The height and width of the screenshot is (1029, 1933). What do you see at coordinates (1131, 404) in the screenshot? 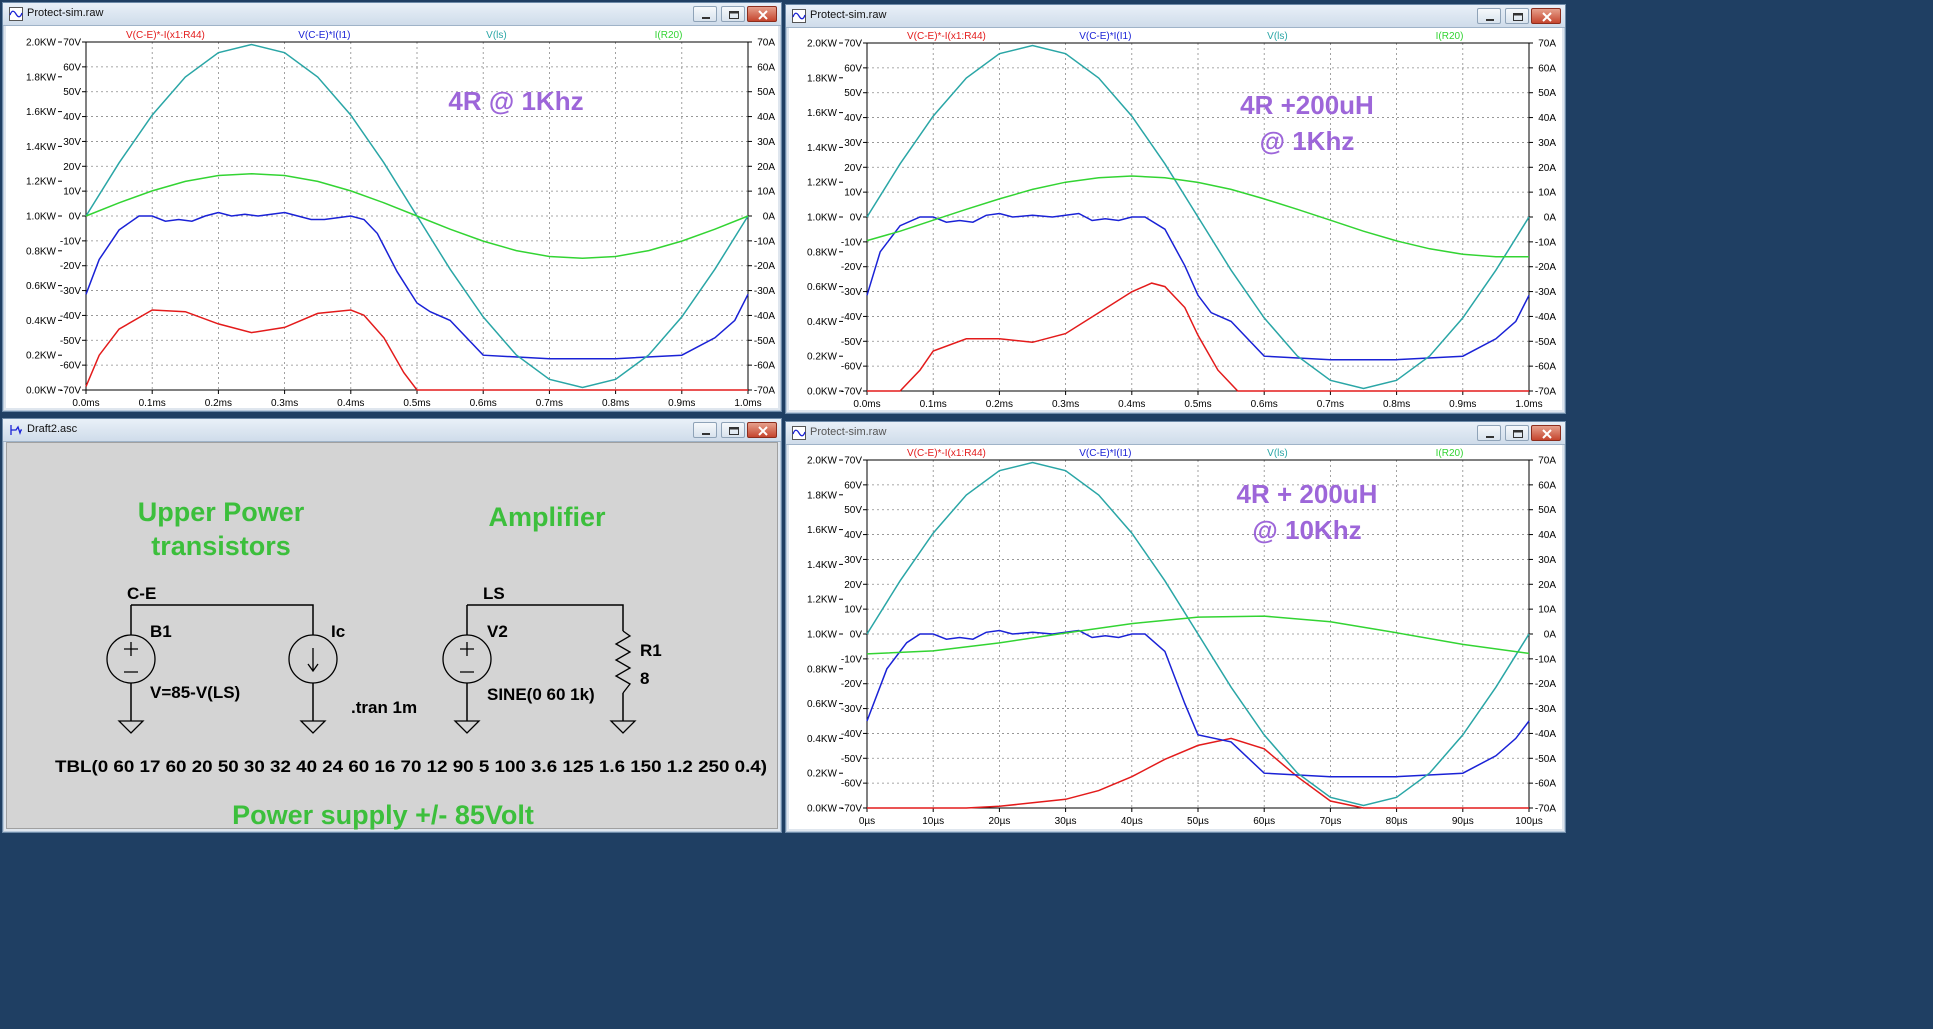
I see `x-axis-tick-label: 0.4ms` at bounding box center [1131, 404].